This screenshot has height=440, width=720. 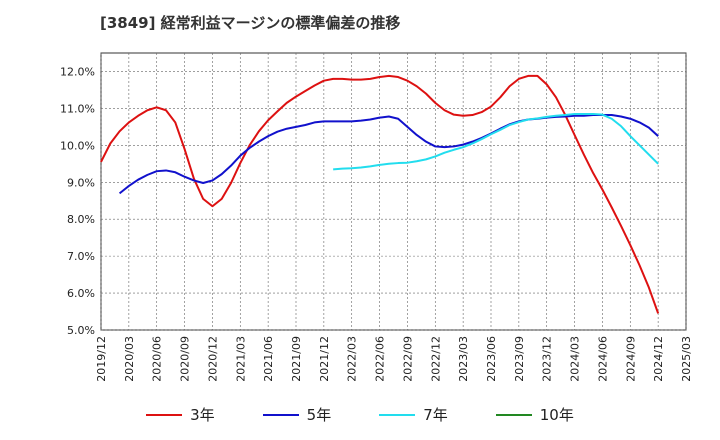 I want to click on y-tick-label: 12.0%, so click(x=77, y=71).